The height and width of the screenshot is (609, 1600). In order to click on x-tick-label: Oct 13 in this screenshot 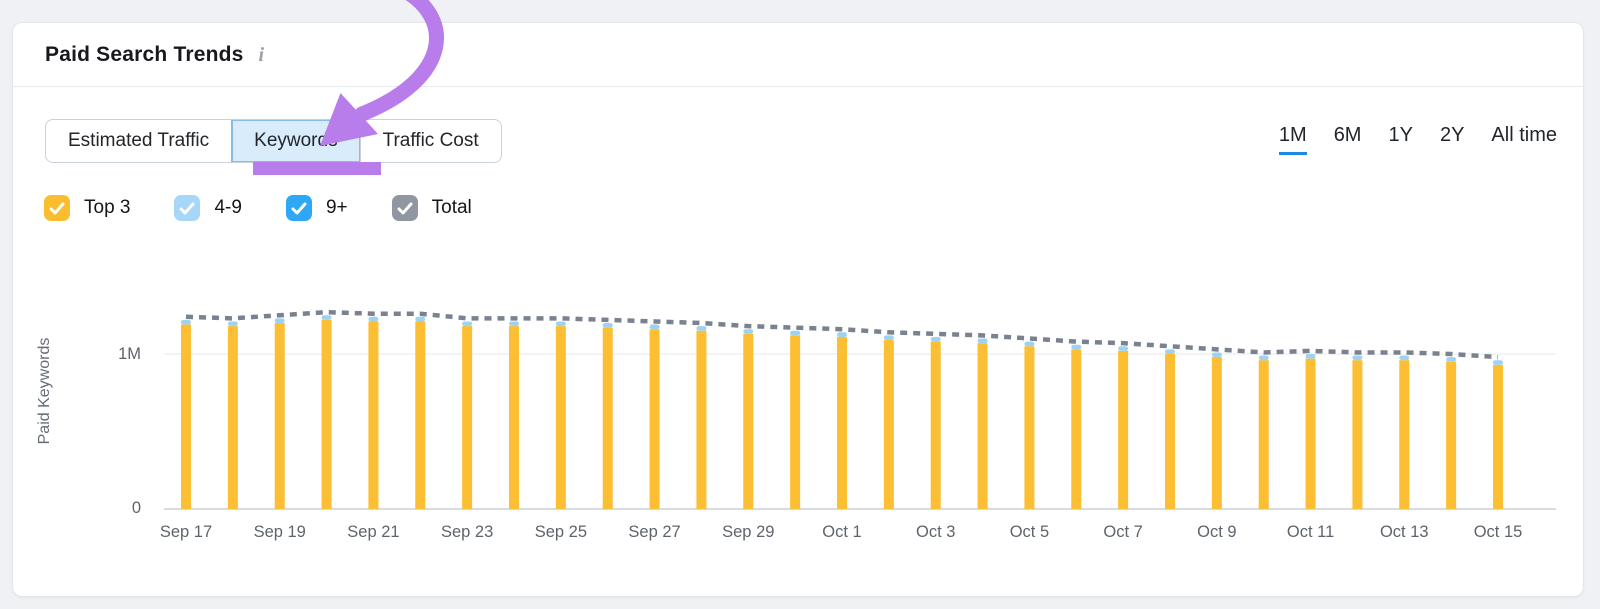, I will do `click(1404, 532)`.